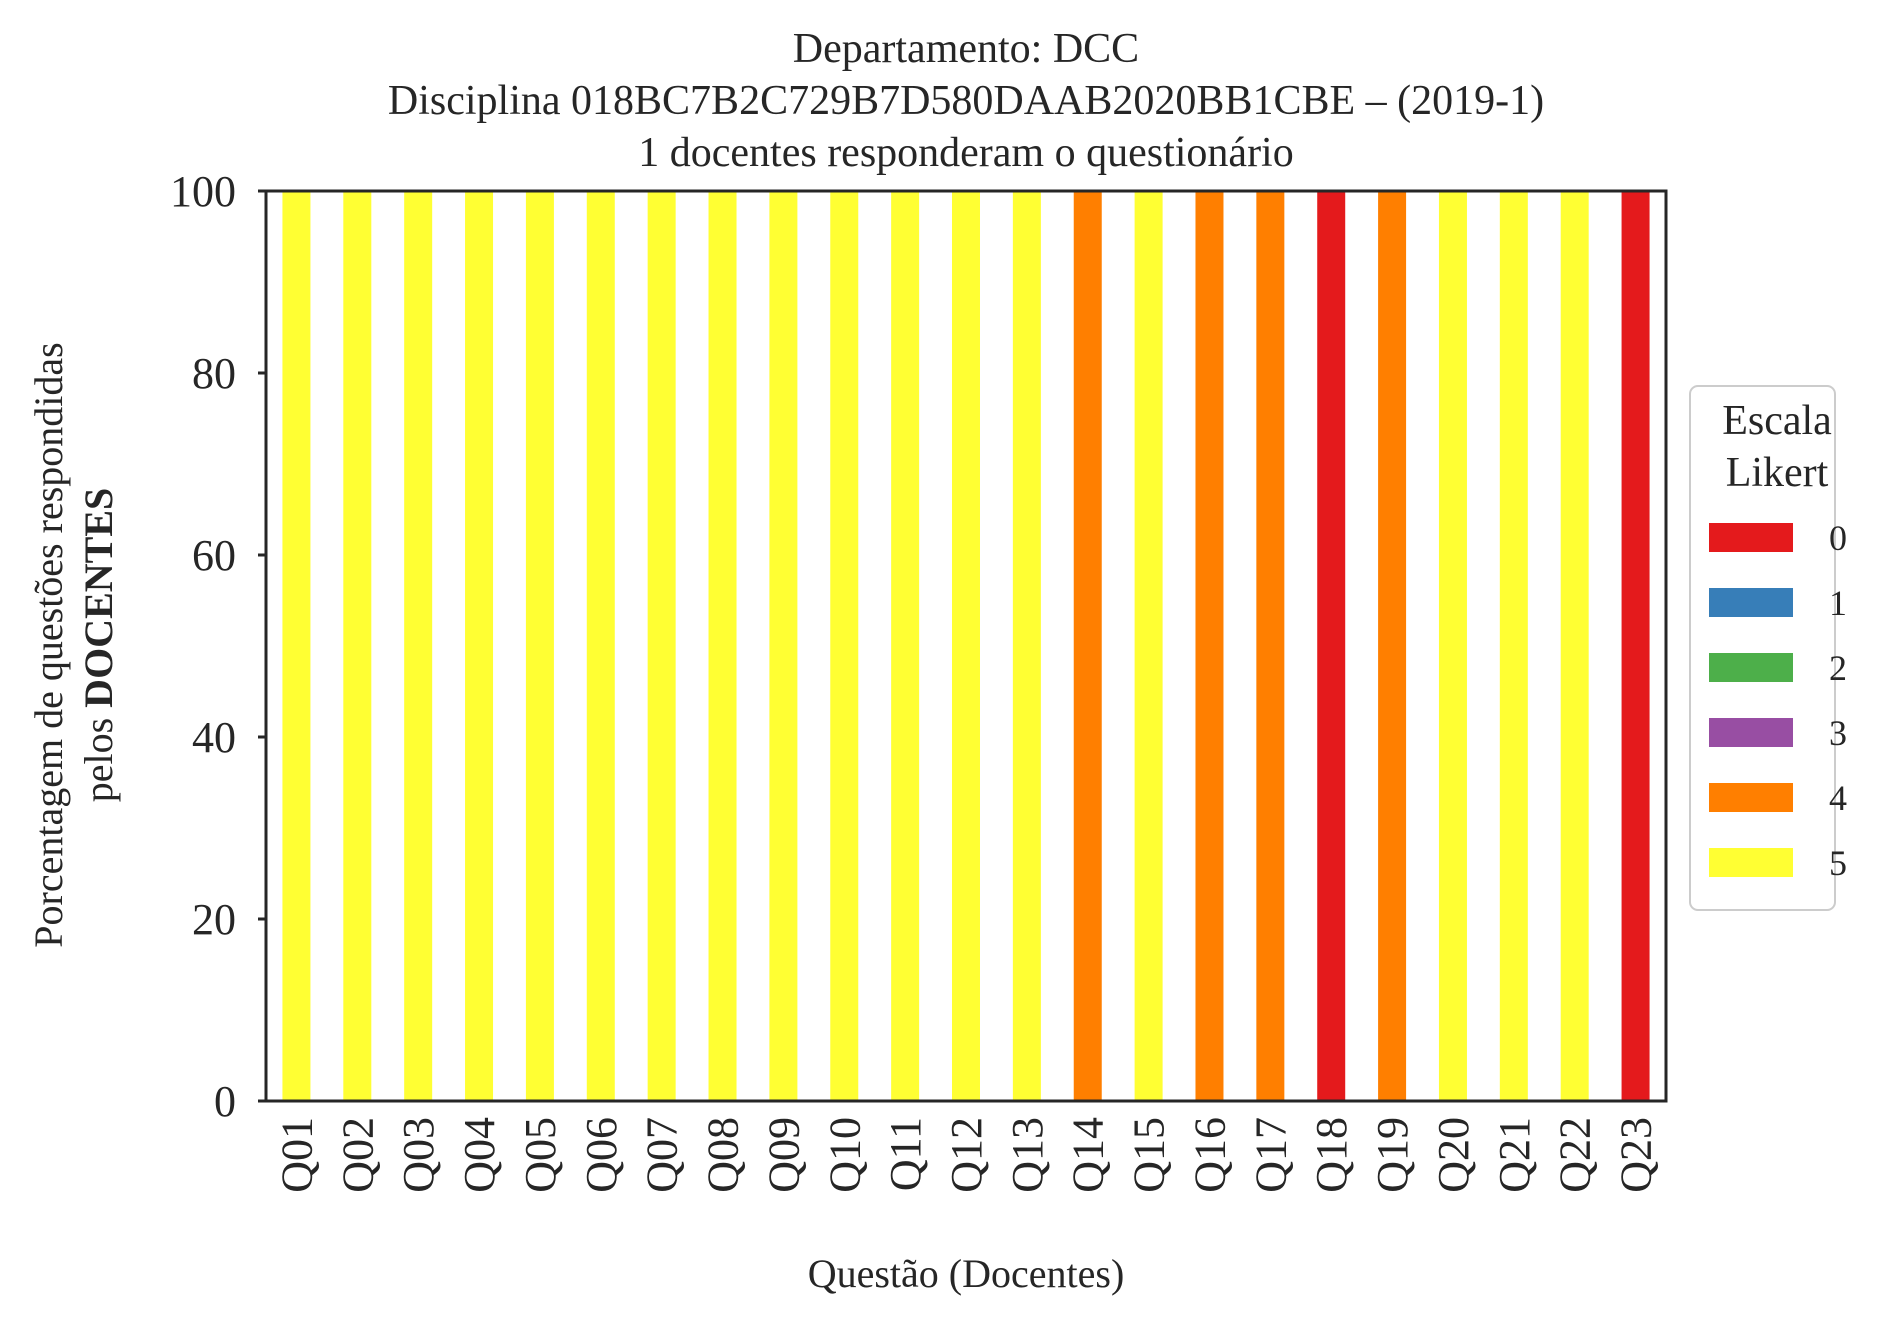  I want to click on y-tick-label-80: 80, so click(214, 373).